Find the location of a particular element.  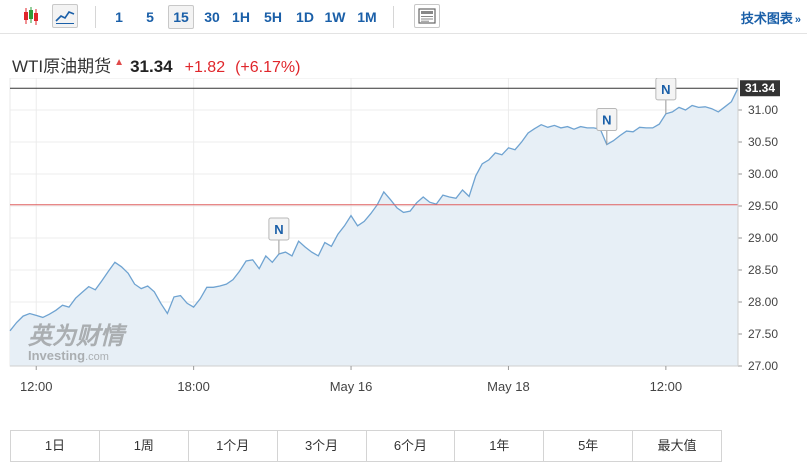

range-button-7: 最大值 is located at coordinates (677, 445).